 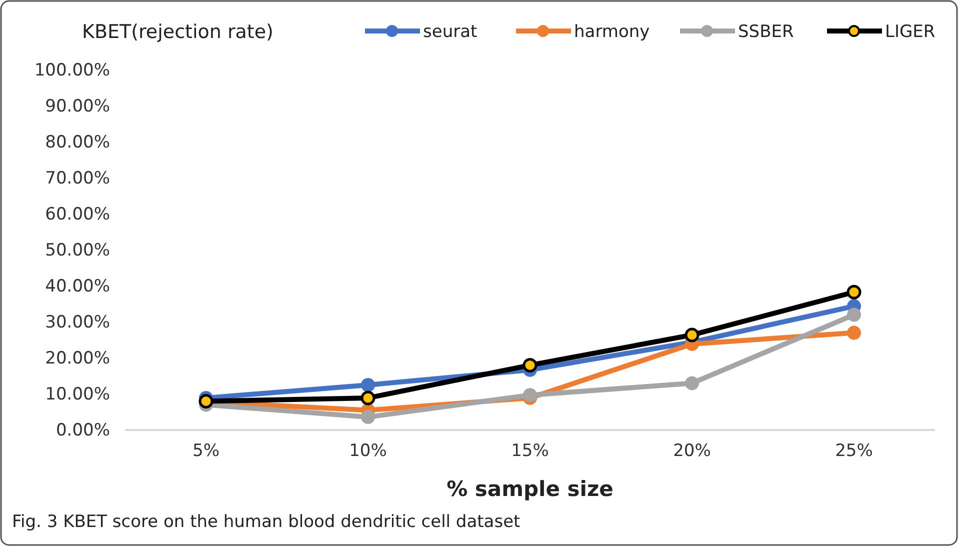 I want to click on legend-label: LIGER, so click(x=910, y=32).